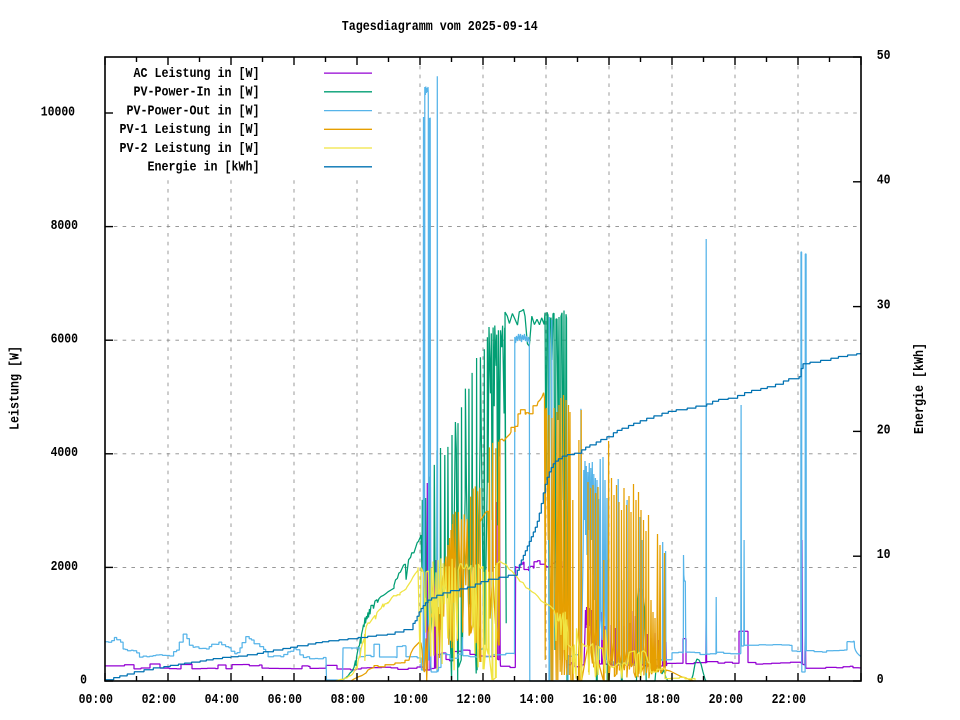 The height and width of the screenshot is (720, 960). Describe the element at coordinates (600, 700) in the screenshot. I see `svg-text: 16:00` at that location.